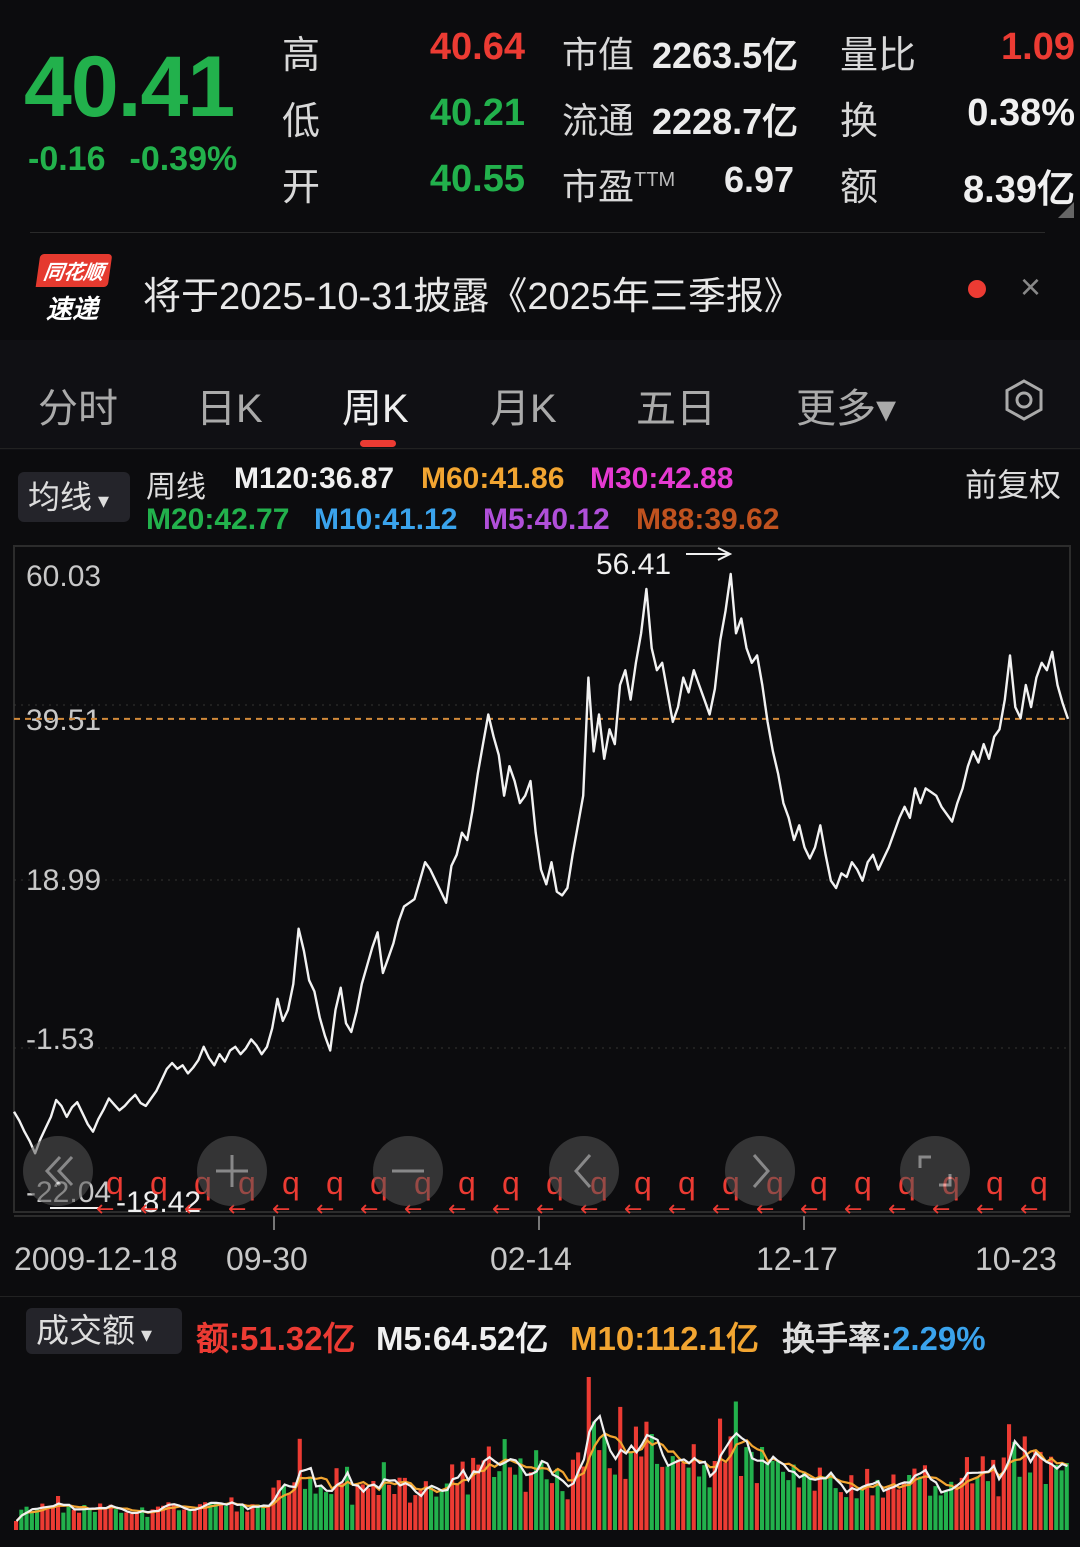 The image size is (1080, 1547). What do you see at coordinates (540, 1444) in the screenshot?
I see `volume-chart` at bounding box center [540, 1444].